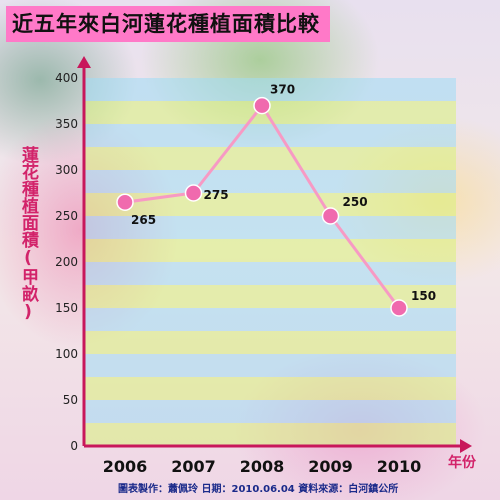  Describe the element at coordinates (66, 354) in the screenshot. I see `y-tick-label: 100` at that location.